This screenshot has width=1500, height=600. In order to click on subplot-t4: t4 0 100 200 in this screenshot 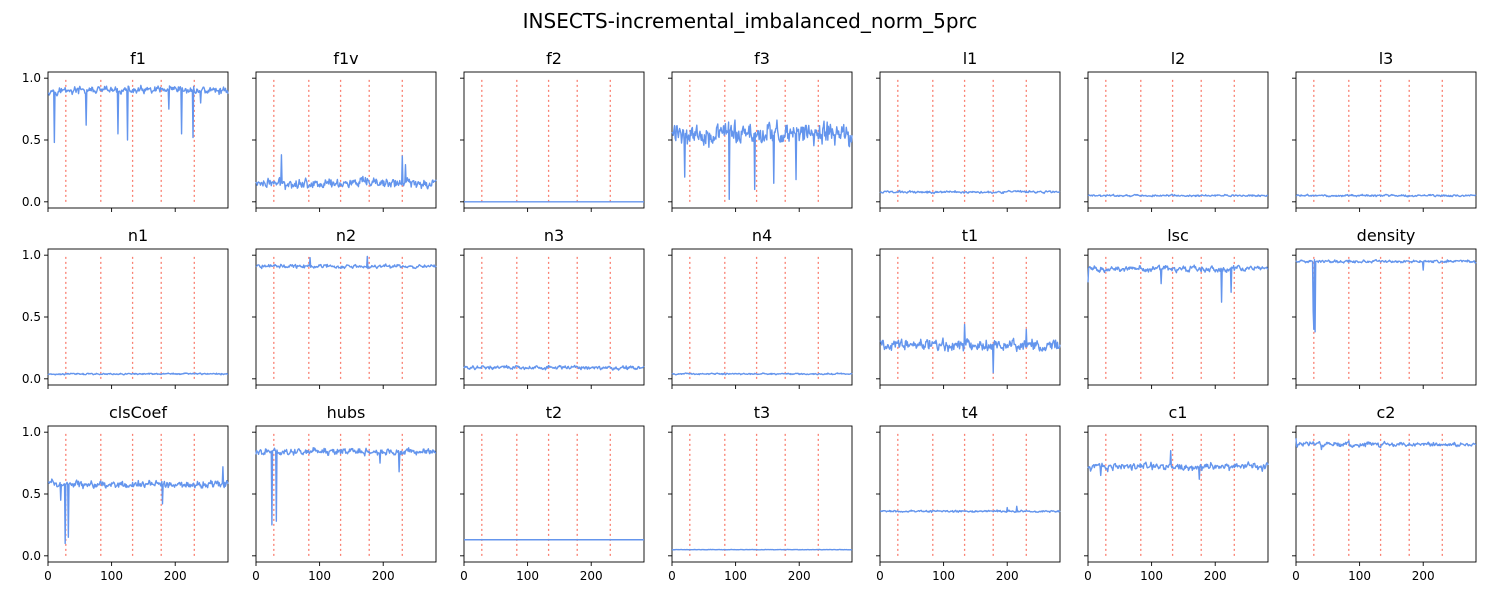, I will do `click(968, 493)`.